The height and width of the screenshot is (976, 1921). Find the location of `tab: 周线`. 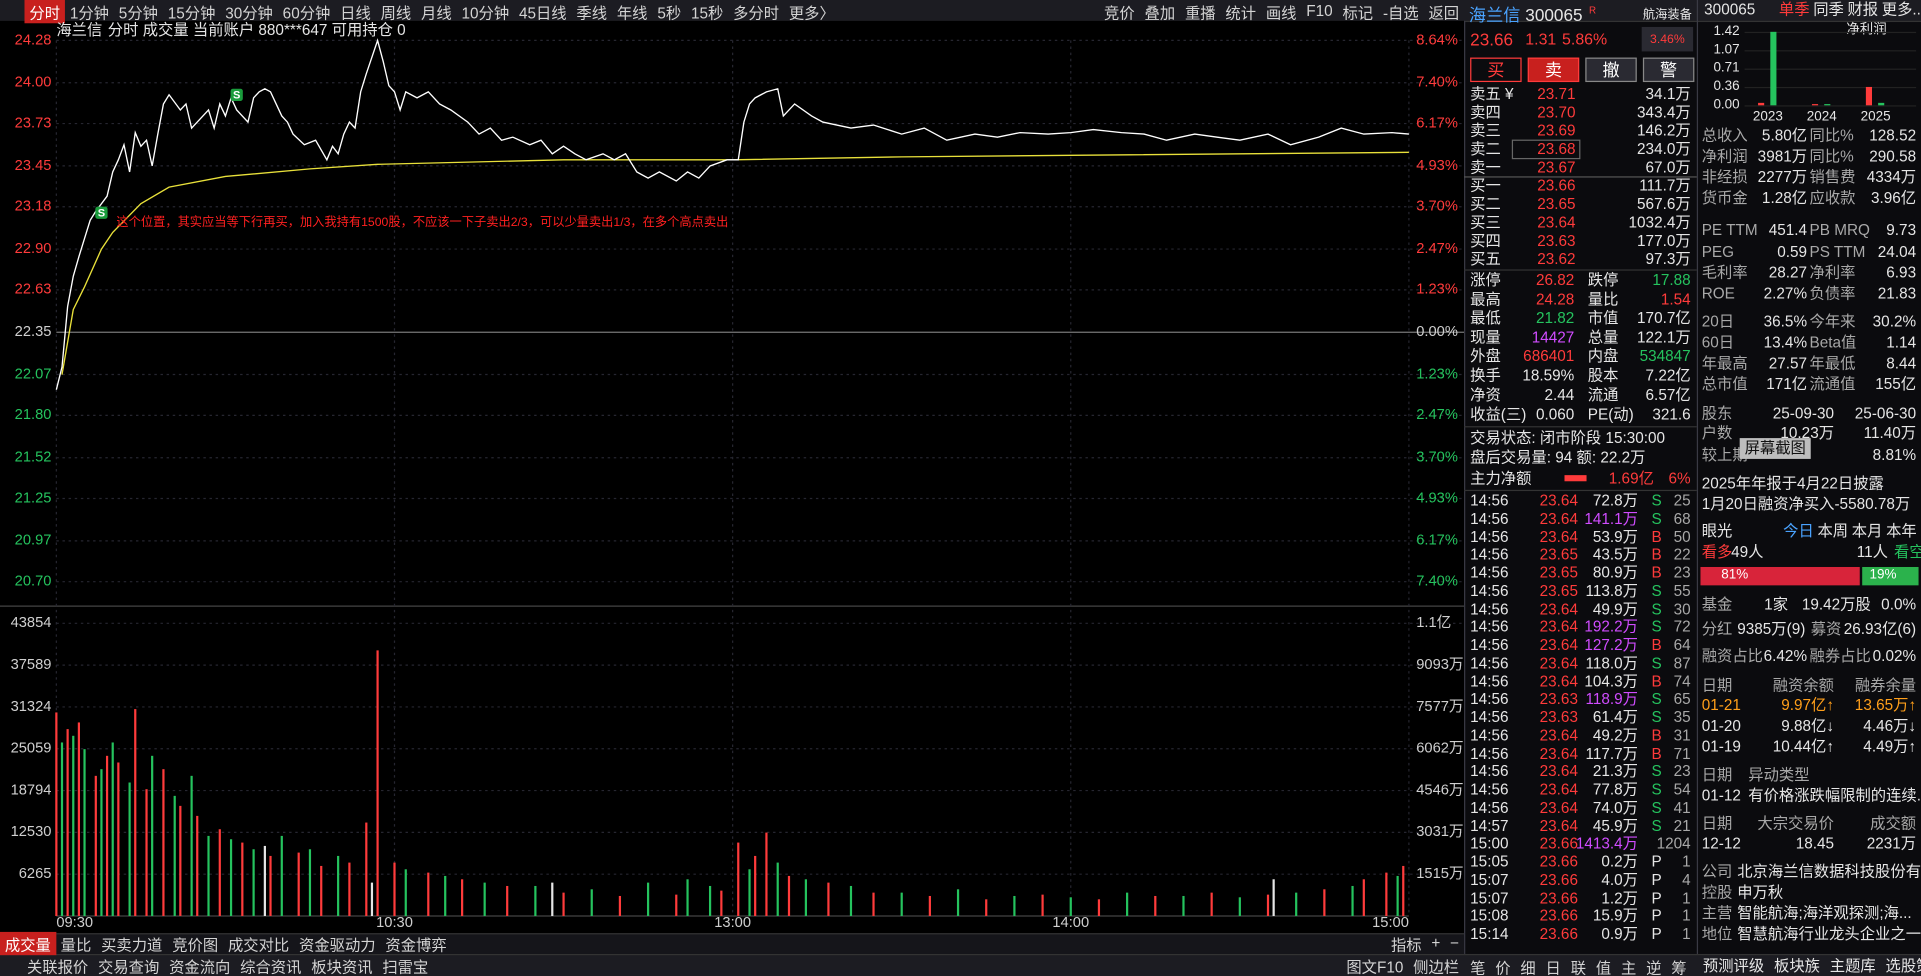

tab: 周线 is located at coordinates (396, 13).